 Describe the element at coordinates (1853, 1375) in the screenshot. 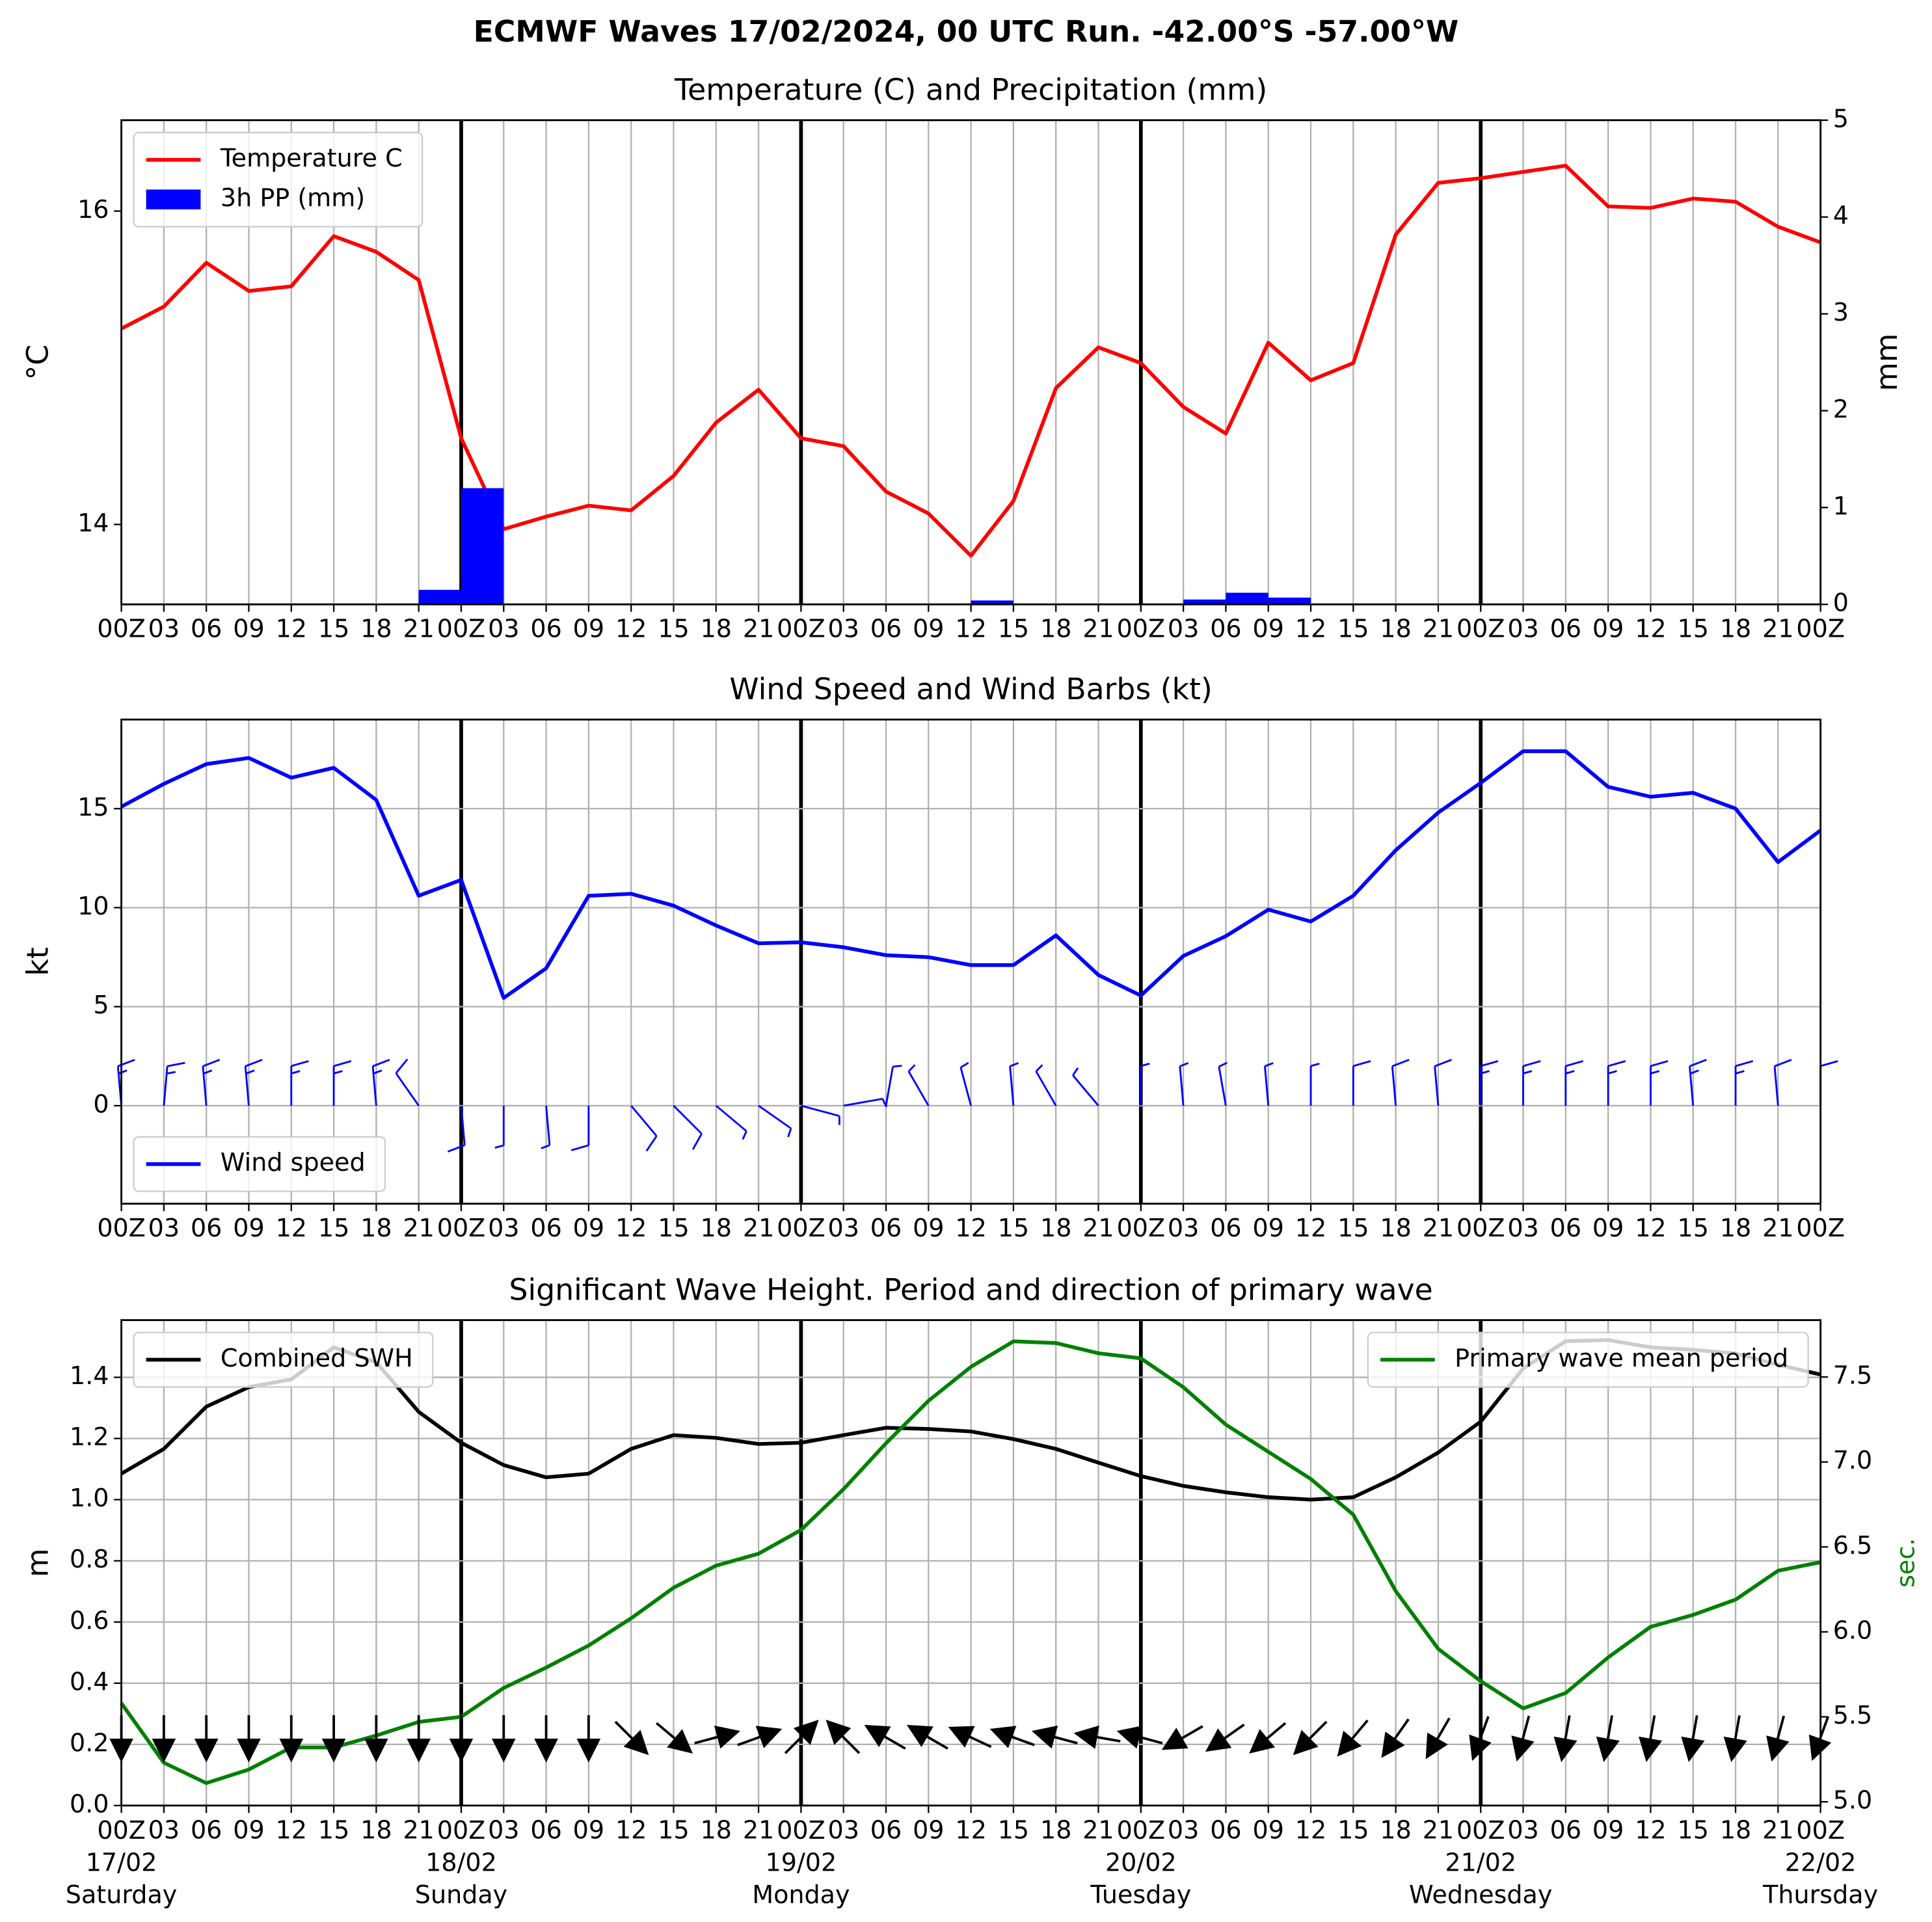

I see `y2-tick-label: 7.5` at that location.